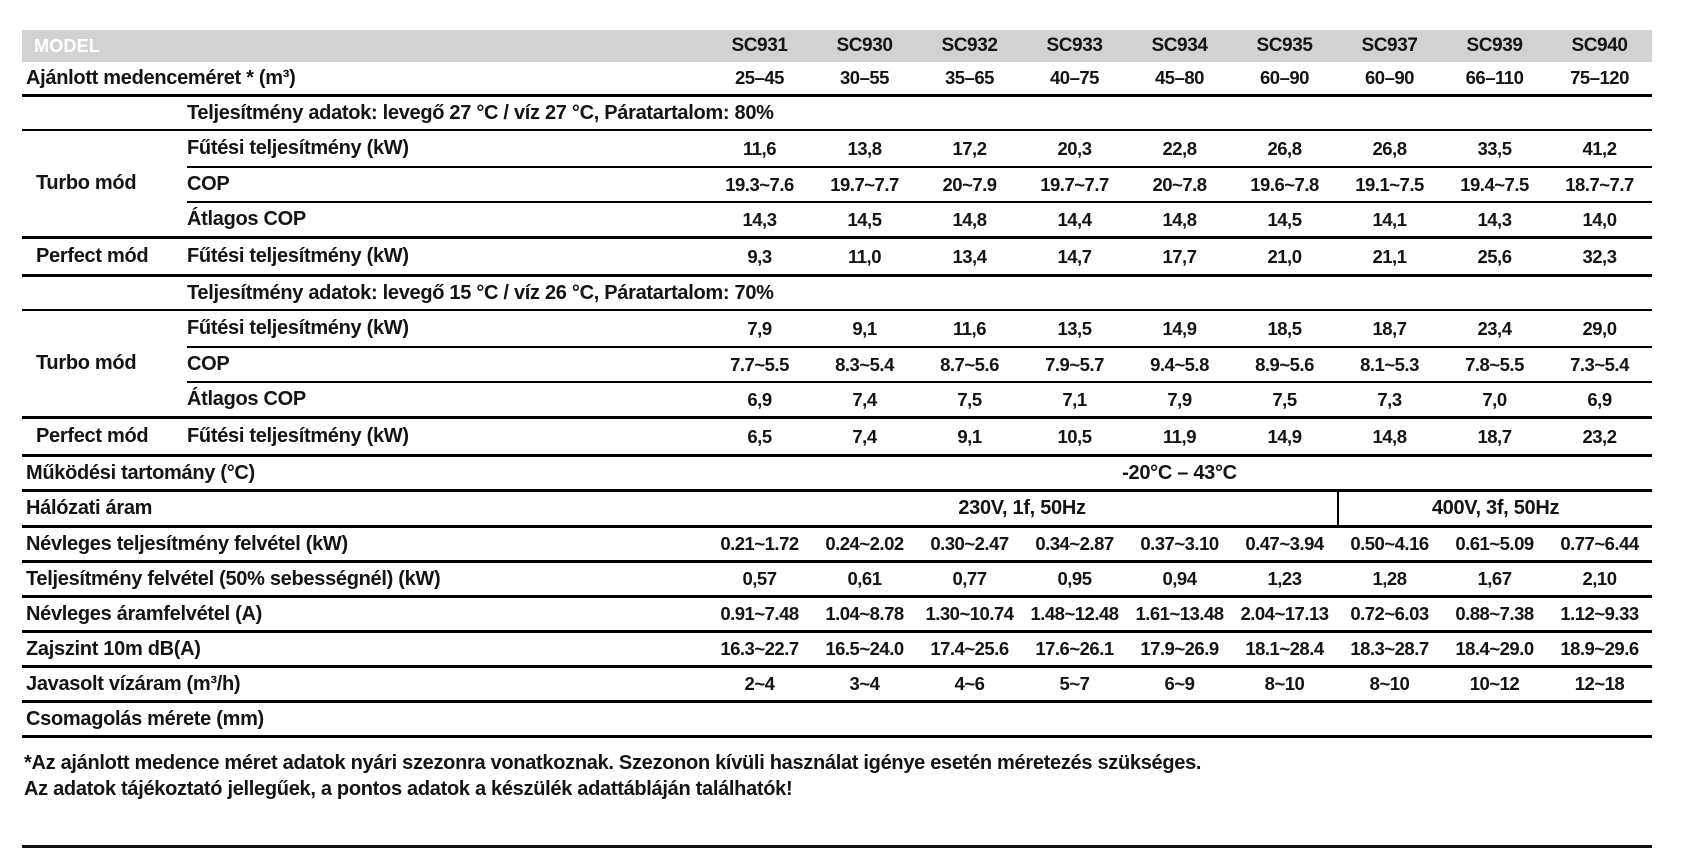  What do you see at coordinates (1389, 219) in the screenshot?
I see `data-cell: 14,1` at bounding box center [1389, 219].